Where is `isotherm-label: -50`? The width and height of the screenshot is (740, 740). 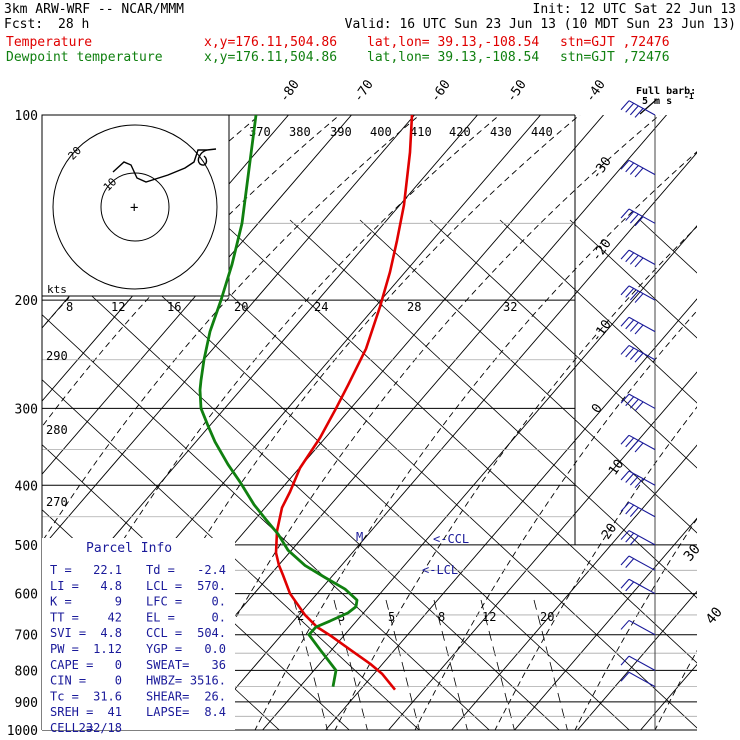
isotherm-label: -50 is located at coordinates (517, 91).